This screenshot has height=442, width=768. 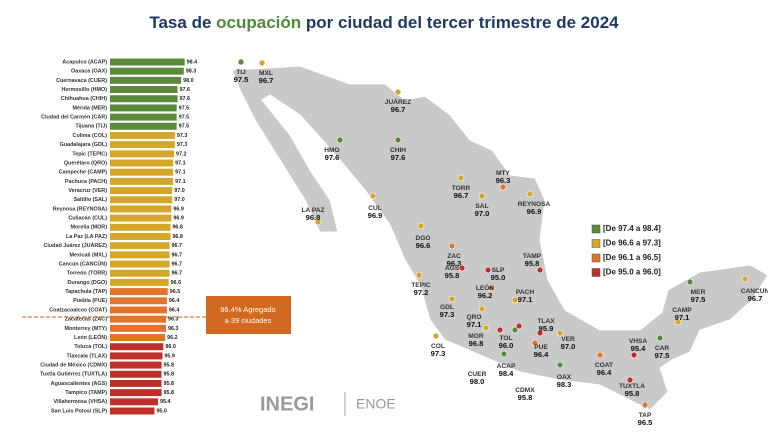 What do you see at coordinates (328, 404) in the screenshot?
I see `logo: INEGI ENOE` at bounding box center [328, 404].